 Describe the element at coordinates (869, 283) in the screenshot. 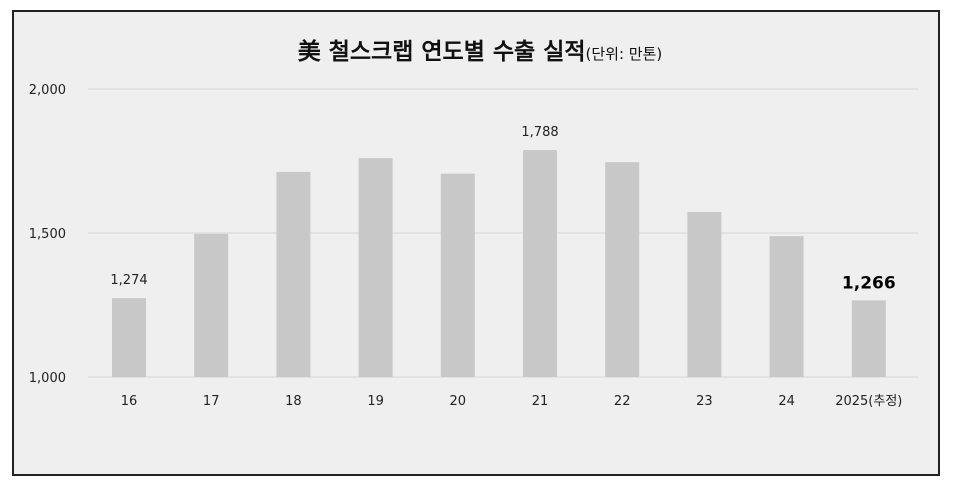

I see `data-label: 1,266` at that location.